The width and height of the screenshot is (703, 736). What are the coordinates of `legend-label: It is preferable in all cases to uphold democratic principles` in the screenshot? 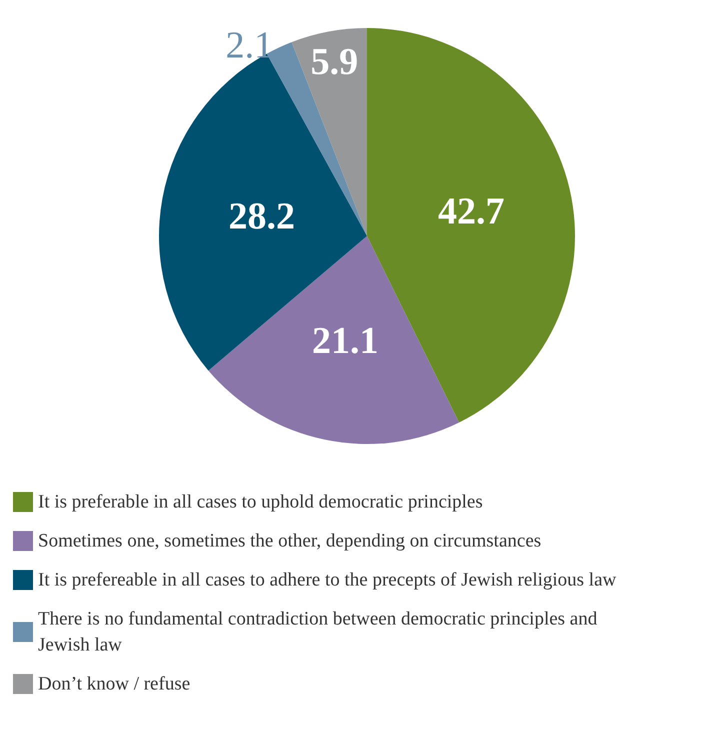 It's located at (260, 502).